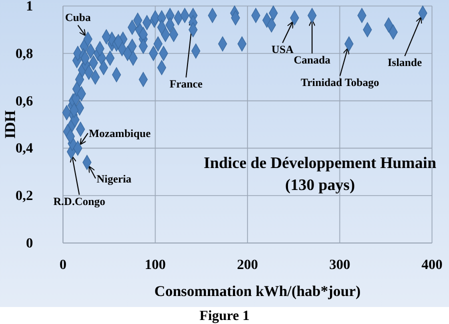  What do you see at coordinates (29, 7) in the screenshot?
I see `y-tick-label: 1` at bounding box center [29, 7].